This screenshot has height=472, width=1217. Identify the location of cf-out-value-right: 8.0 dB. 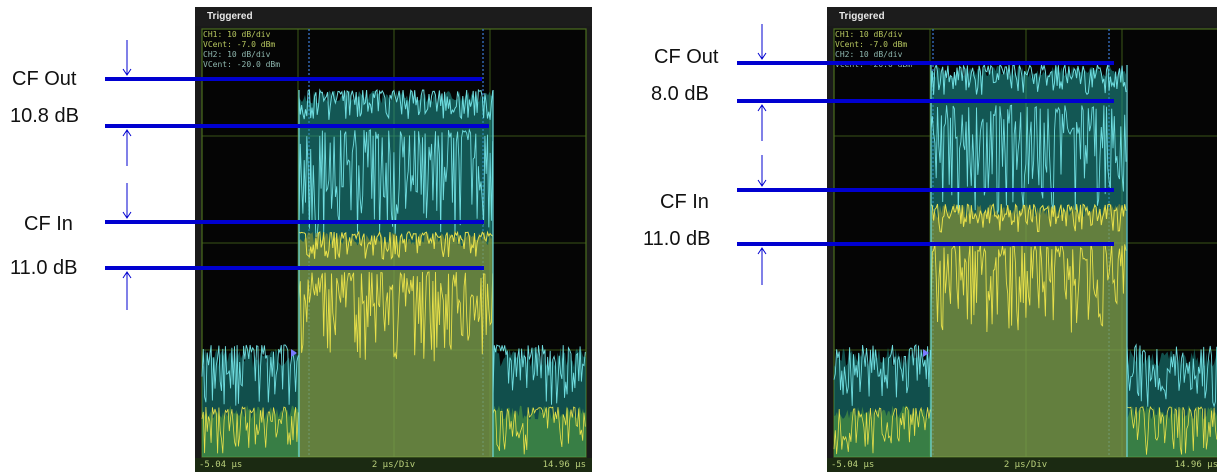
(680, 94).